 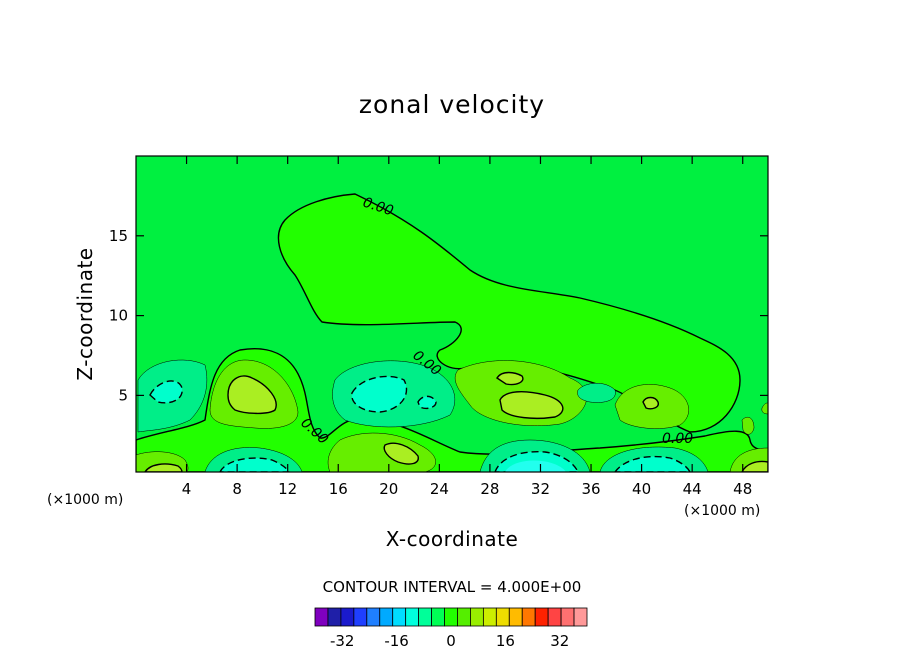 What do you see at coordinates (85, 500) in the screenshot?
I see `x-axis-unit-left: (×1000 m)` at bounding box center [85, 500].